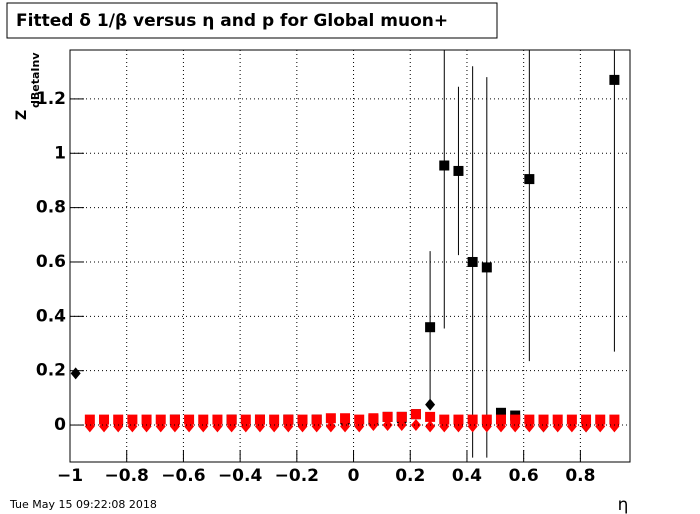 The width and height of the screenshot is (700, 514). I want to click on x-tick-label: 0, so click(354, 476).